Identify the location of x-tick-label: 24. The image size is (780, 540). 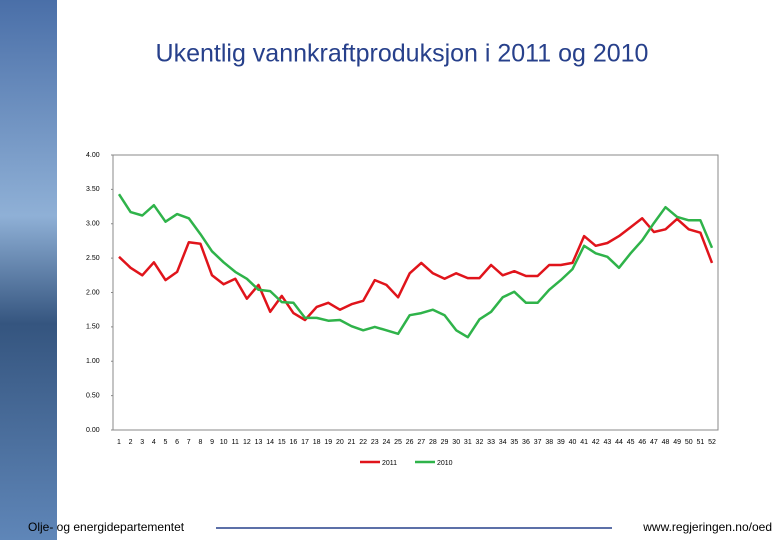
(387, 442).